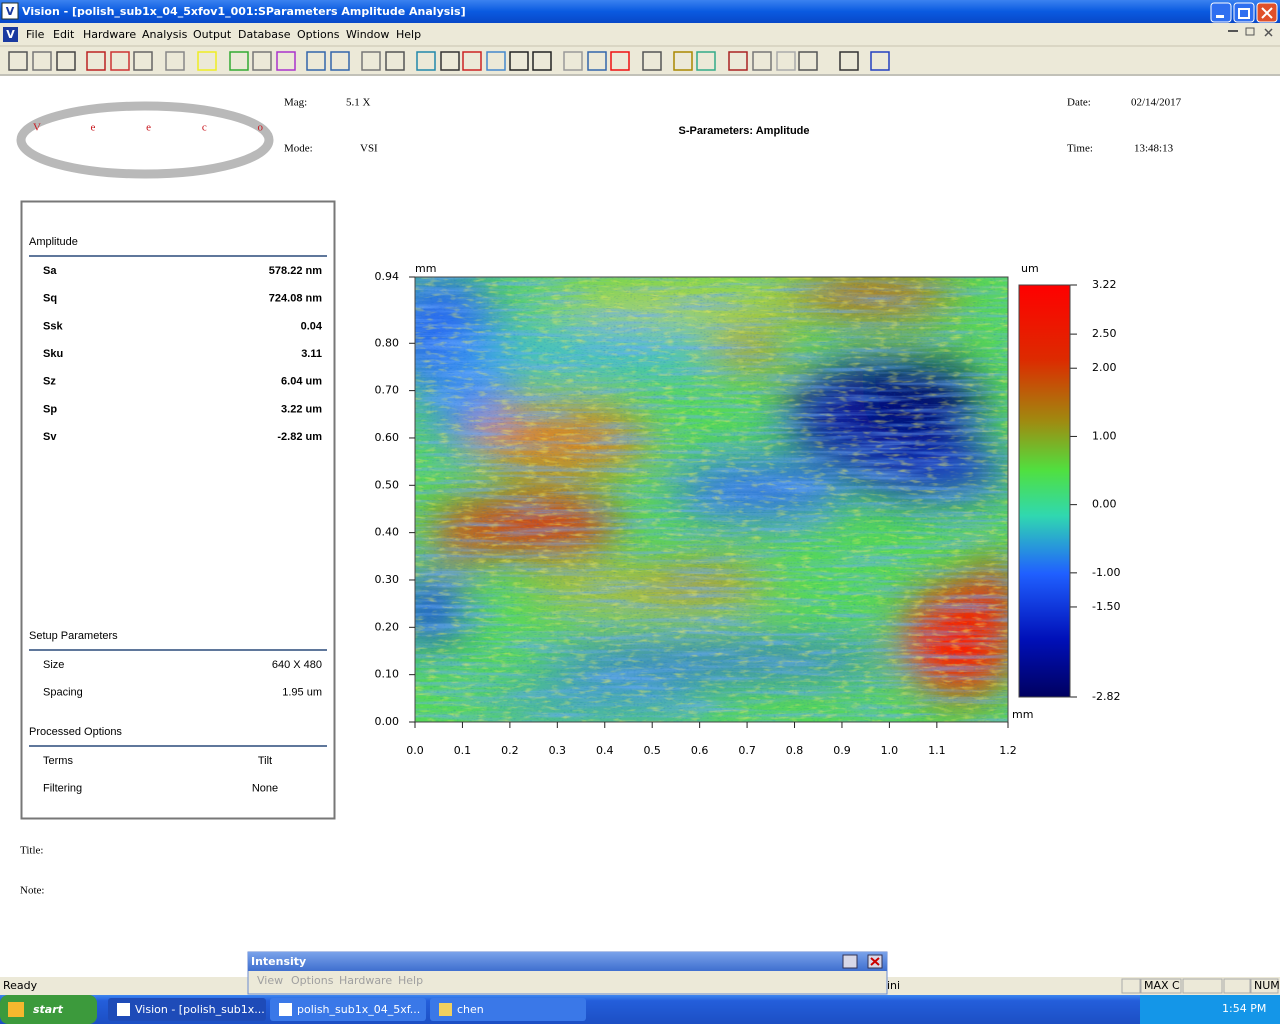 The image size is (1280, 1024). I want to click on minimize-button, so click(1221, 12).